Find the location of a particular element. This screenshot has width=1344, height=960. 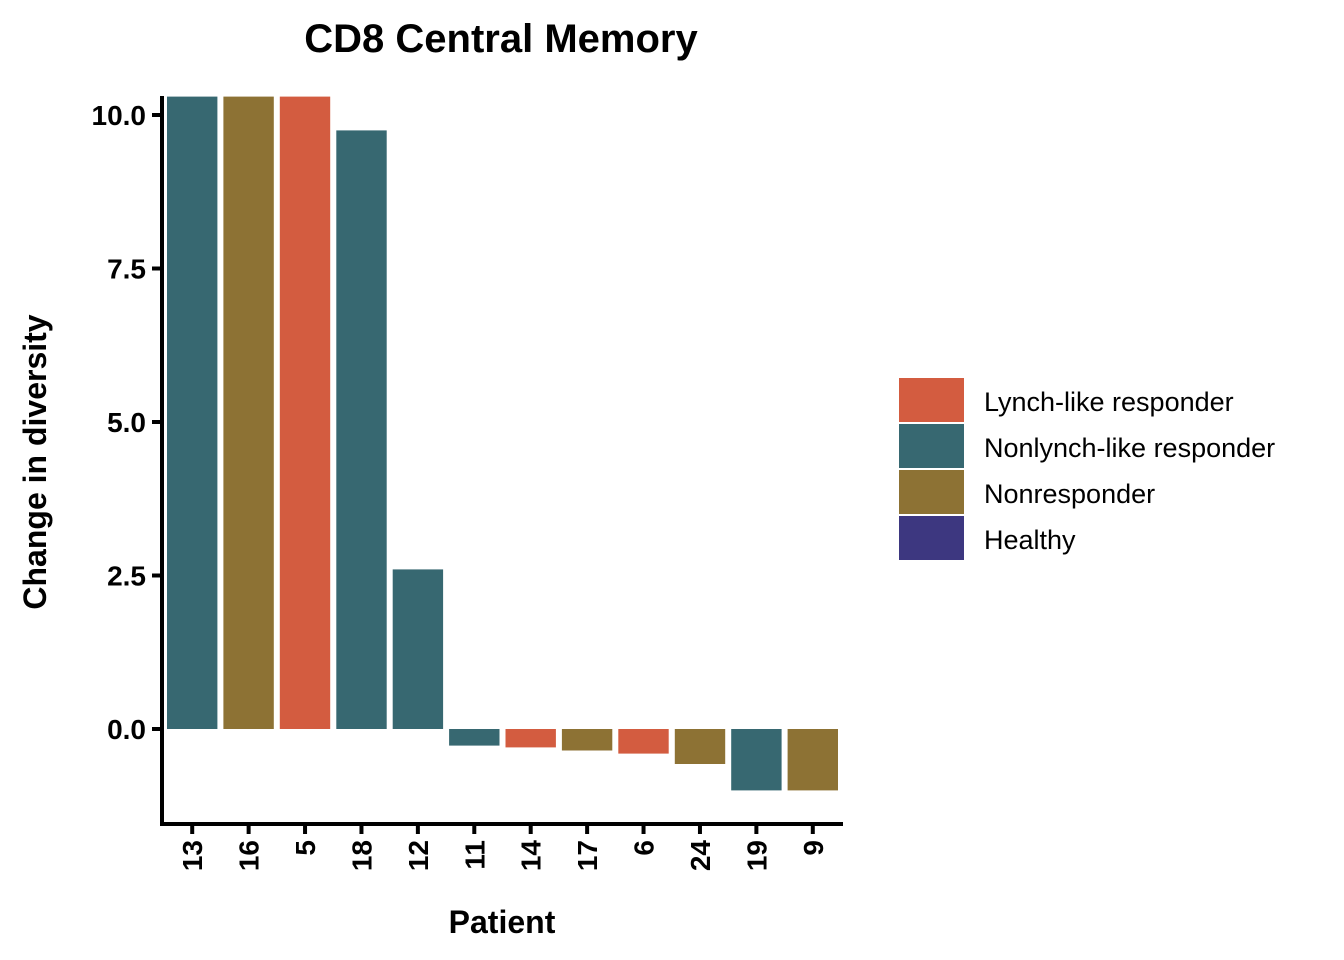

y-tick-label: 0.0 is located at coordinates (126, 729).